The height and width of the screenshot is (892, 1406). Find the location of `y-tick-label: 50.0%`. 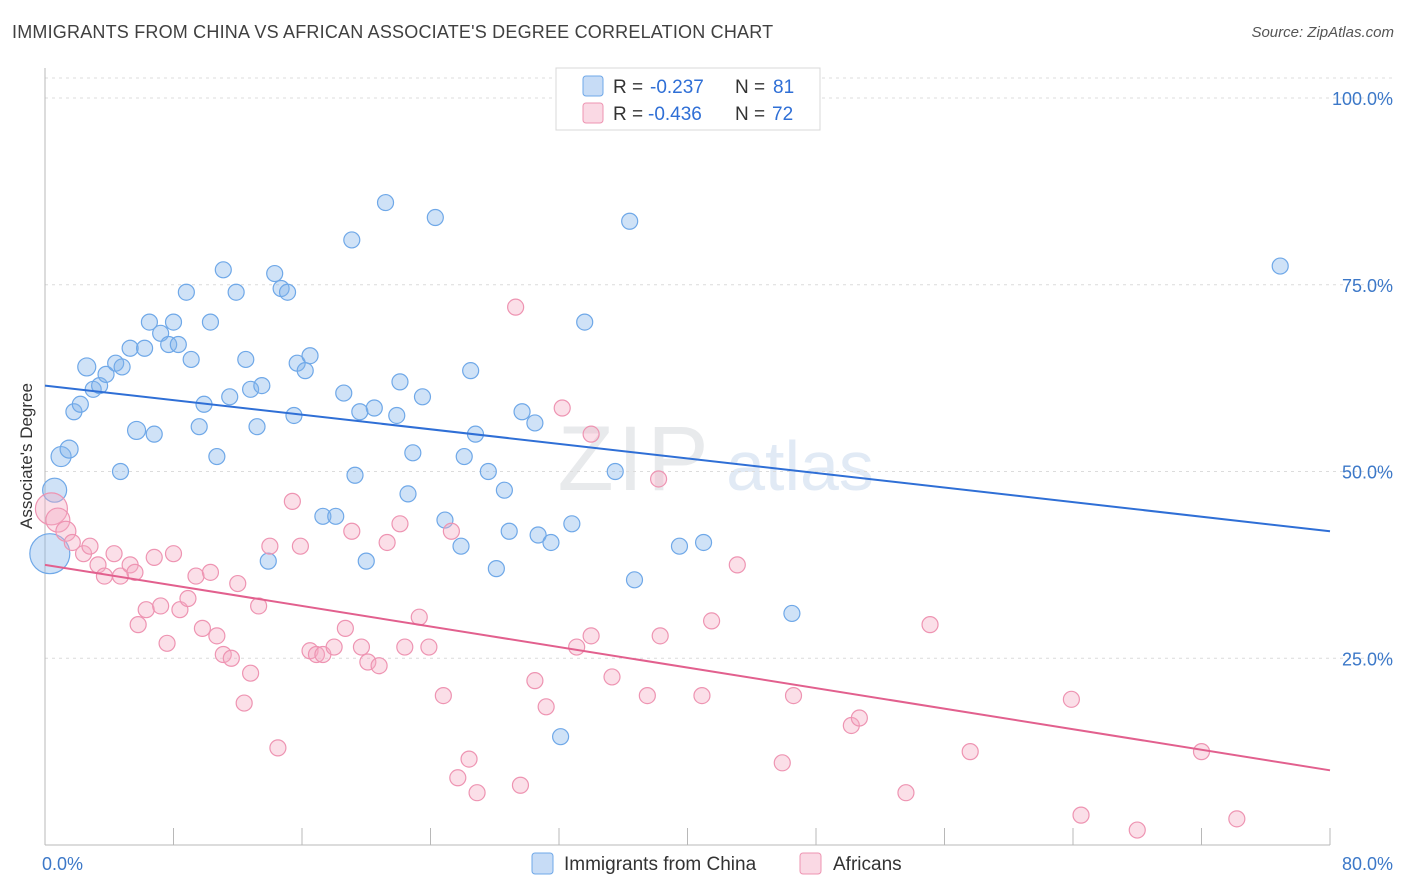

y-tick-label: 50.0% is located at coordinates (1367, 473).